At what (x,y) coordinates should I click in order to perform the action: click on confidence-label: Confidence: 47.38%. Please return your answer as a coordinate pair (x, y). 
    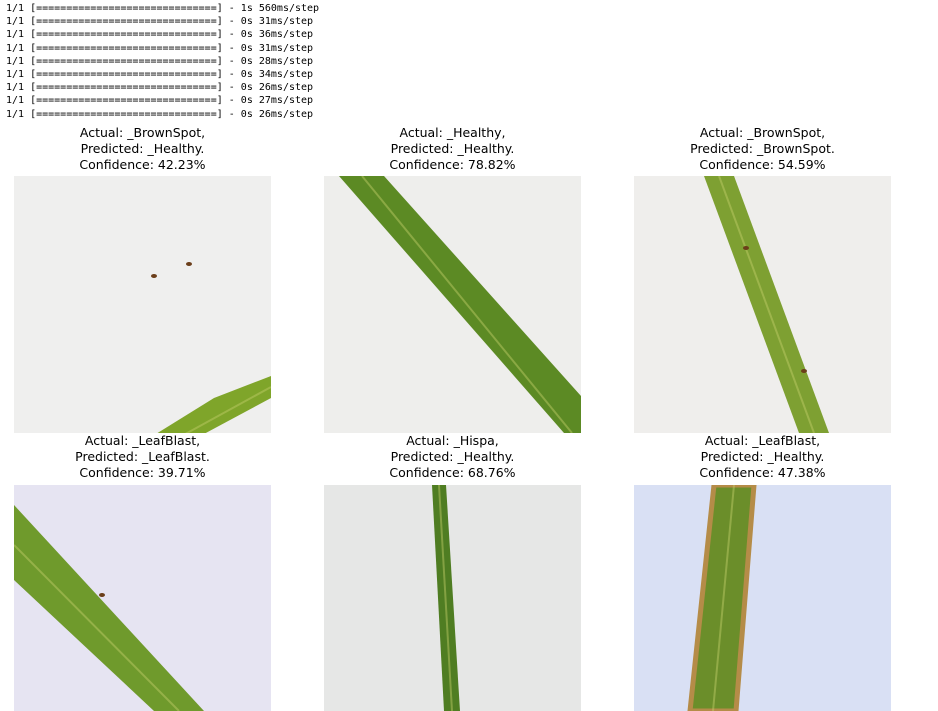
    Looking at the image, I should click on (762, 472).